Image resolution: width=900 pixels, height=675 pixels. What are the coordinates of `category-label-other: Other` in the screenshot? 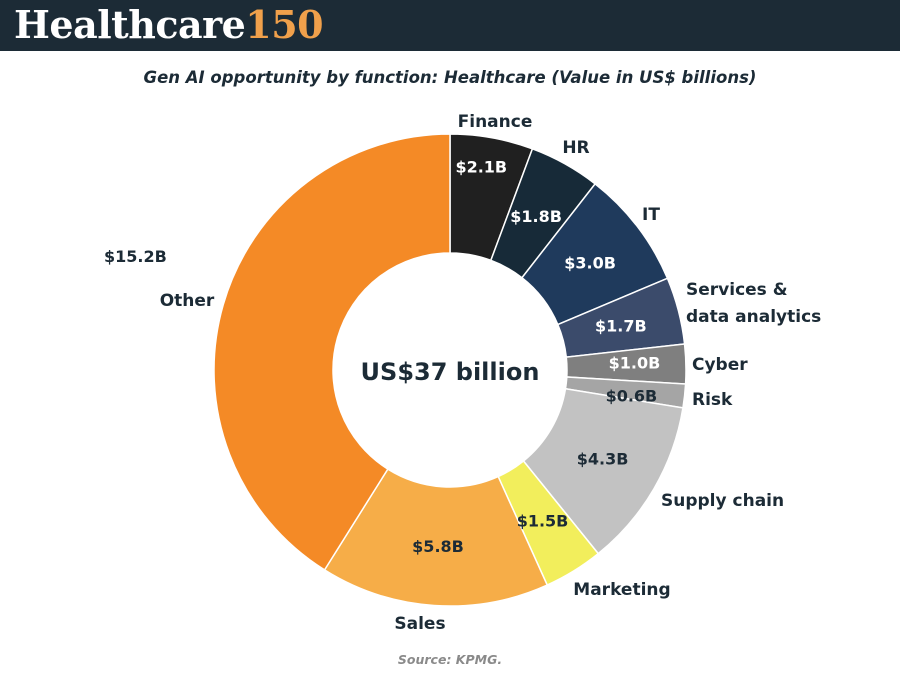 It's located at (187, 301).